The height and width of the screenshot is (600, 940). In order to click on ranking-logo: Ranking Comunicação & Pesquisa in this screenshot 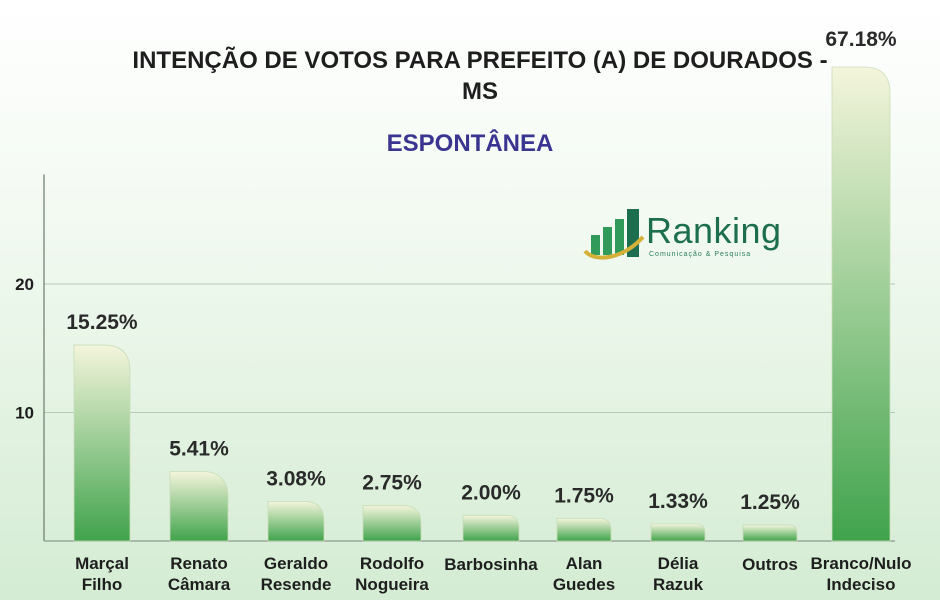, I will do `click(683, 235)`.